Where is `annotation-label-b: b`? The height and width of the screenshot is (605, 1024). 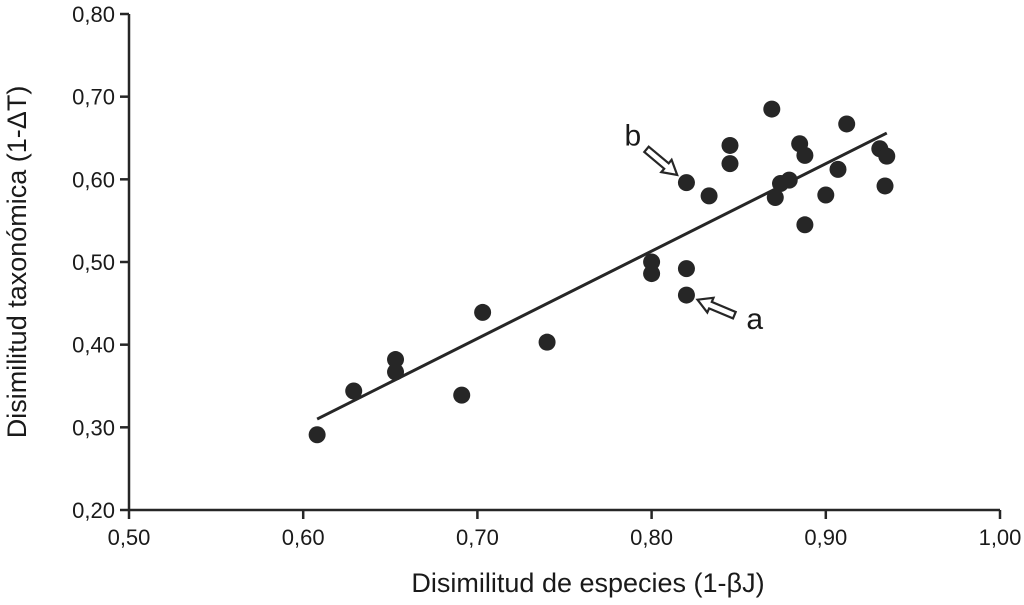 annotation-label-b: b is located at coordinates (633, 135).